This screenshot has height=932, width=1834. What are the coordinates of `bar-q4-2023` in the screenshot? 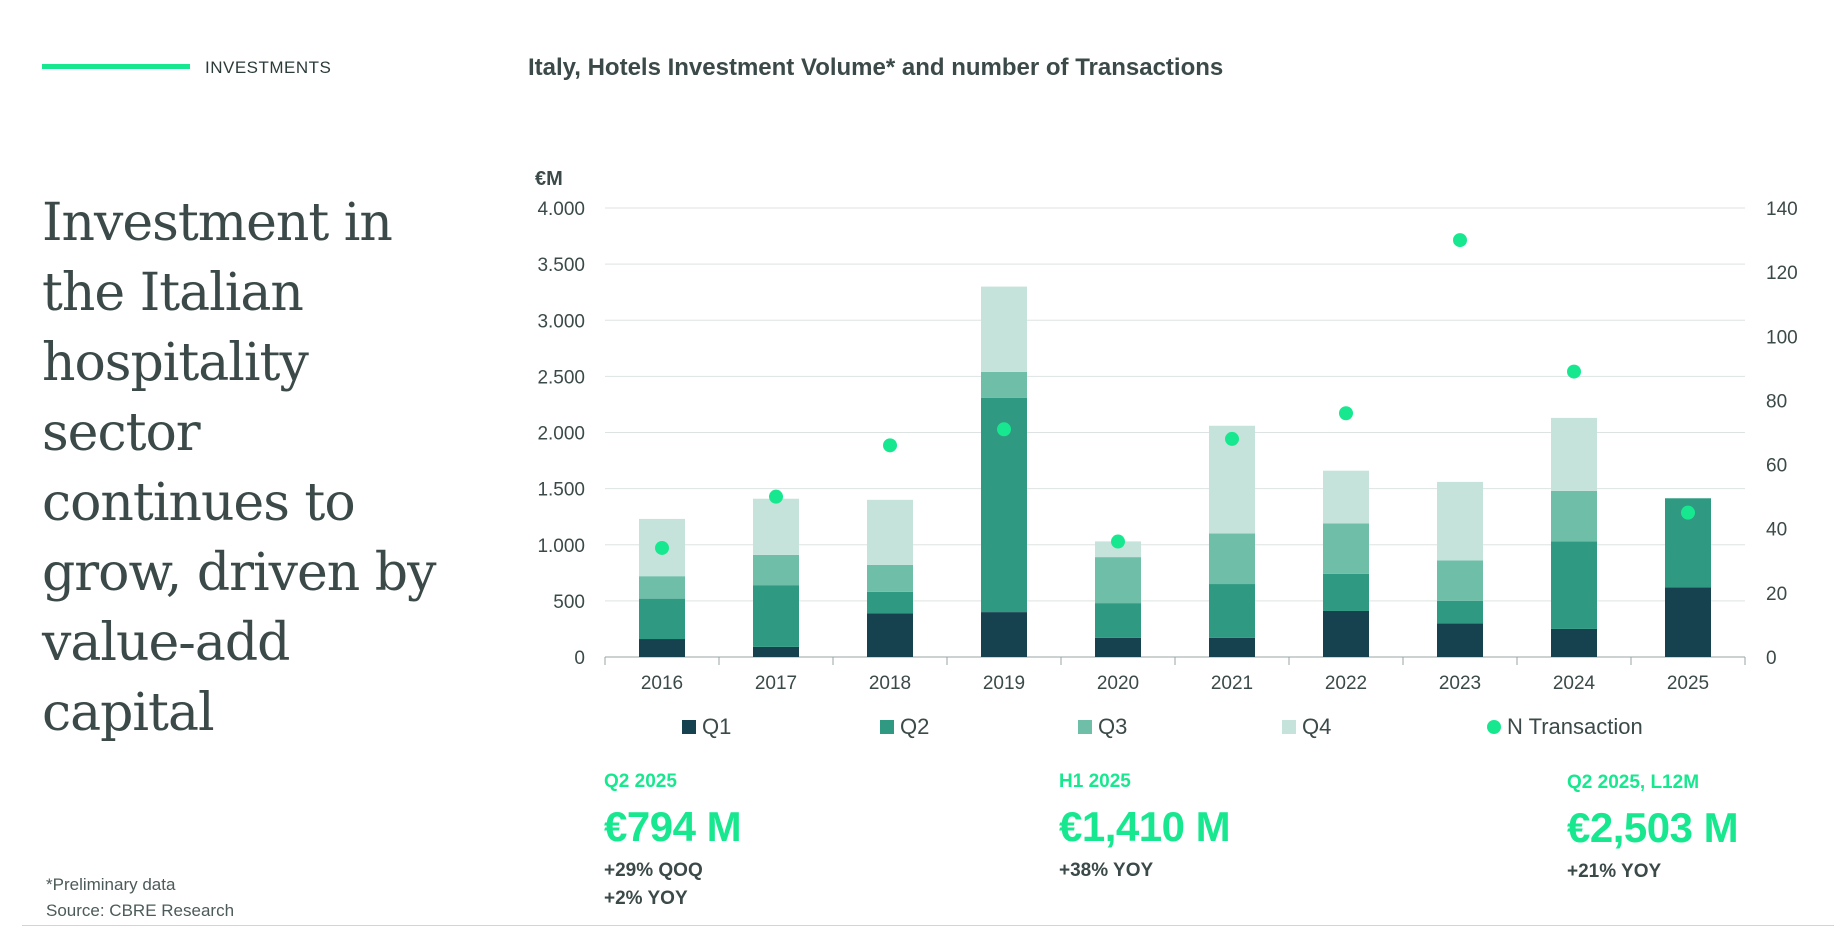 It's located at (1460, 521).